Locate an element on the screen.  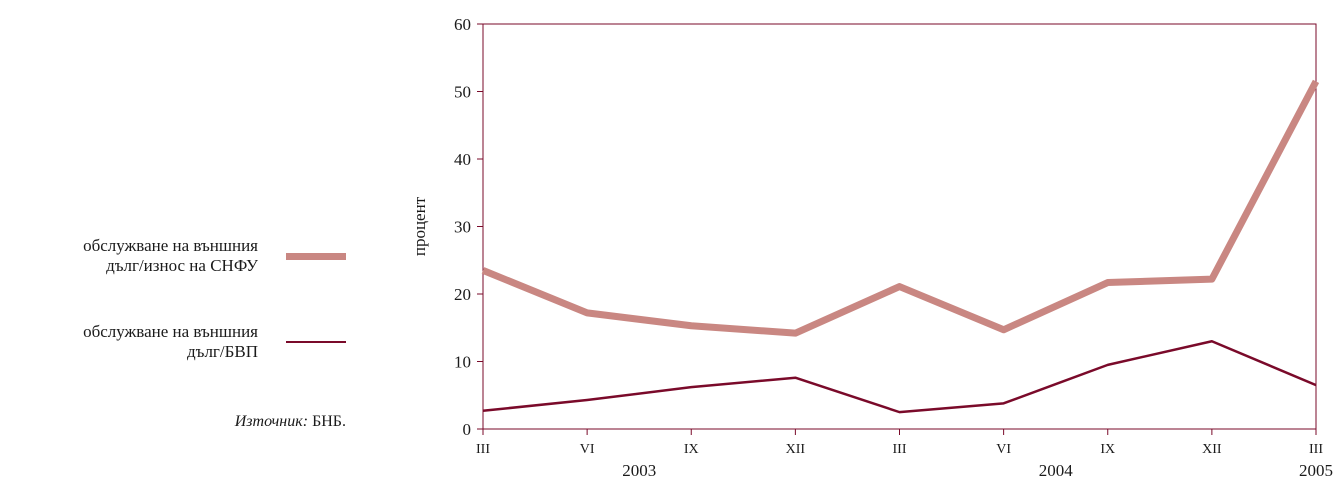
source-text: БНБ. is located at coordinates (329, 421).